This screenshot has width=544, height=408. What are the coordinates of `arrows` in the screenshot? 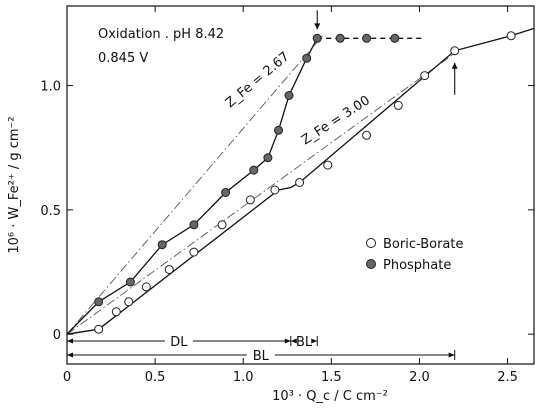 It's located at (386, 52).